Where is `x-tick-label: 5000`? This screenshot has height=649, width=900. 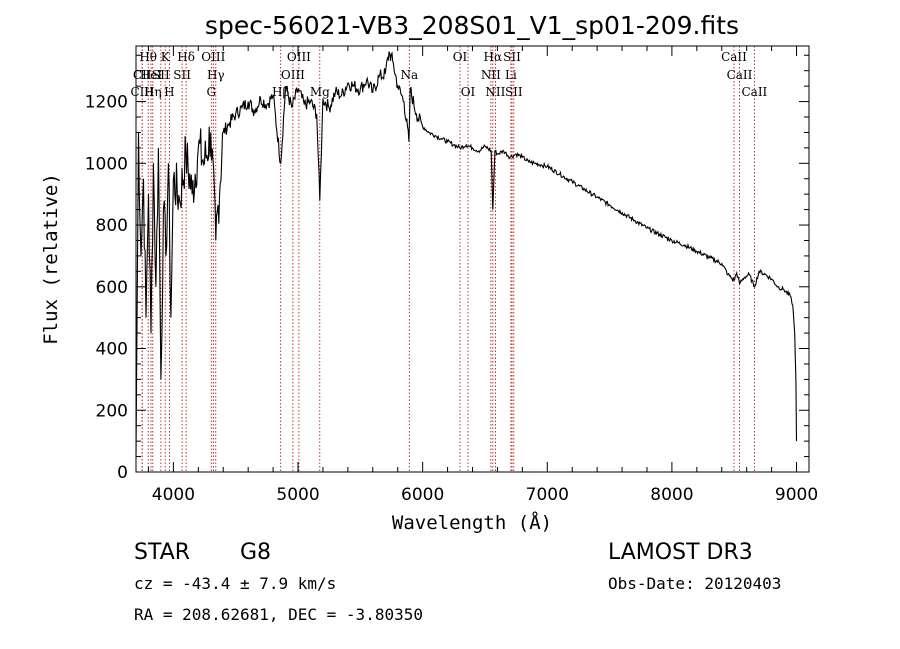 x-tick-label: 5000 is located at coordinates (297, 495).